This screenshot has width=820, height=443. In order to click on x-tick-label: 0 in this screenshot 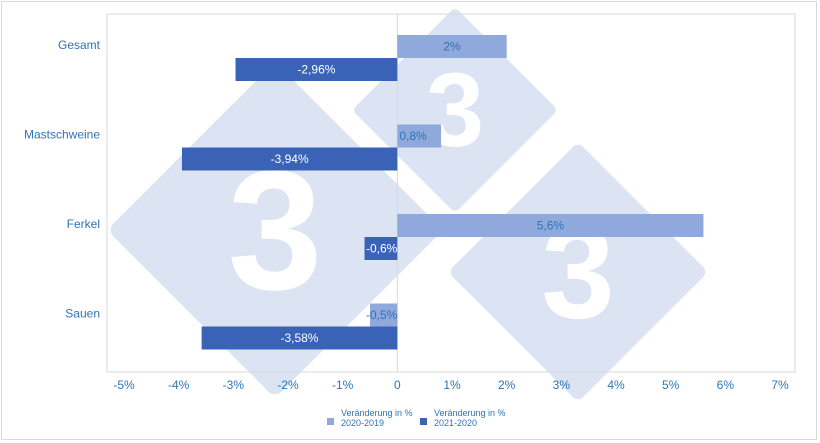, I will do `click(397, 385)`.